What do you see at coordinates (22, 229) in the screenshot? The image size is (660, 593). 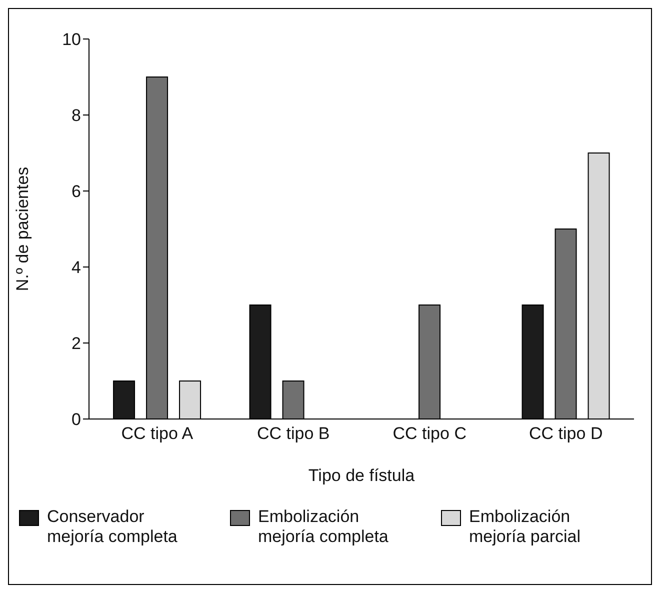 I see `y-axis-title: N.º de pacientes` at bounding box center [22, 229].